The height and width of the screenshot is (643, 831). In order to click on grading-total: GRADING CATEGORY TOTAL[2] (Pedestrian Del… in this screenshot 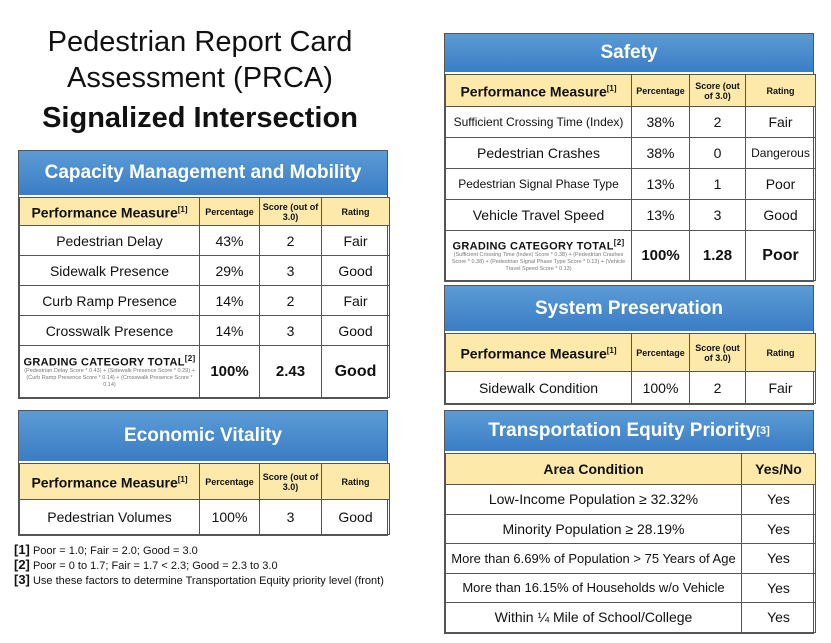, I will do `click(109, 371)`.